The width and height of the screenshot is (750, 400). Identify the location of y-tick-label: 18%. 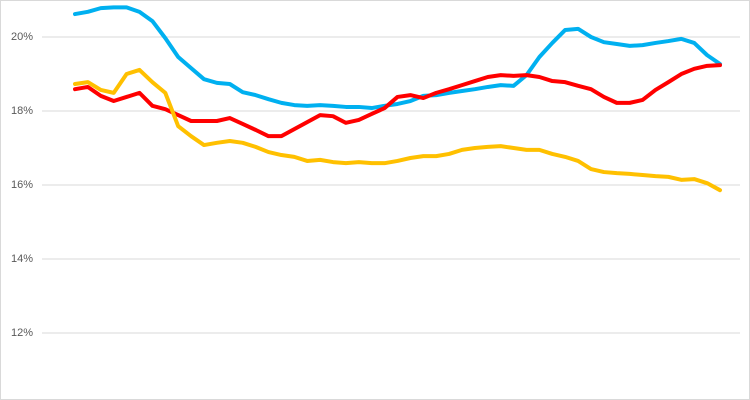
(22, 111).